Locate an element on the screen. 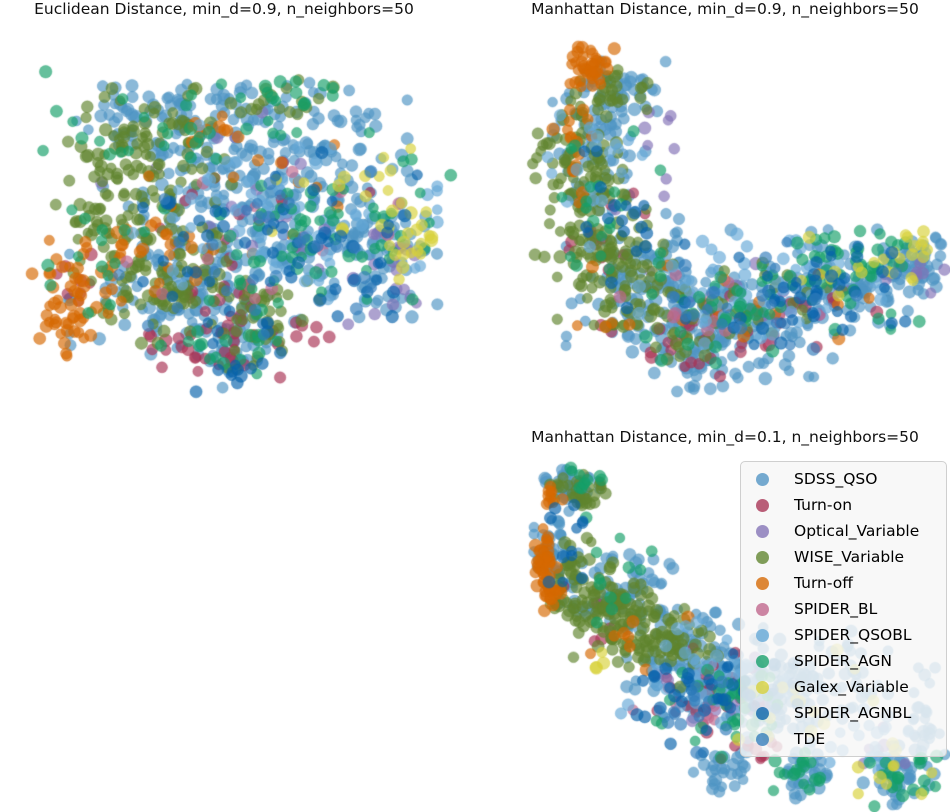 Image resolution: width=950 pixels, height=812 pixels. legend-item-label: Optical_Variable is located at coordinates (857, 531).